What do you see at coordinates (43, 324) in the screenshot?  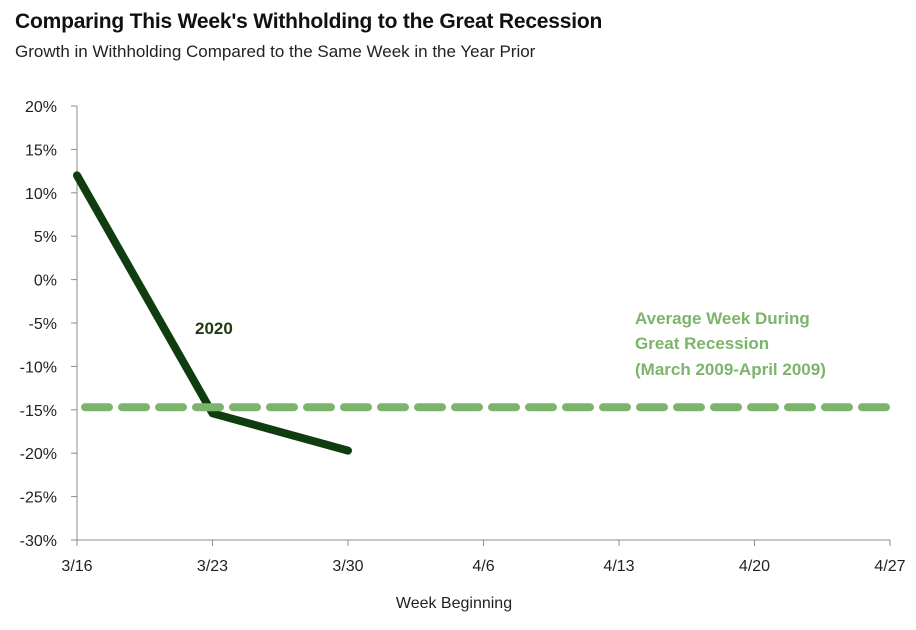 I see `y-tick-label: -5%` at bounding box center [43, 324].